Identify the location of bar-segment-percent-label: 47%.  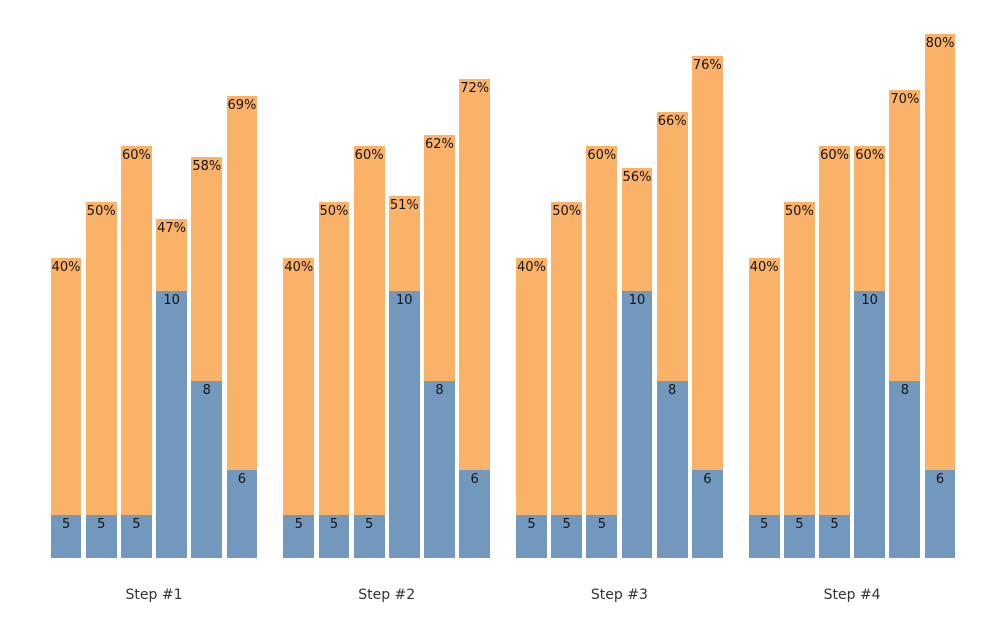
(172, 228).